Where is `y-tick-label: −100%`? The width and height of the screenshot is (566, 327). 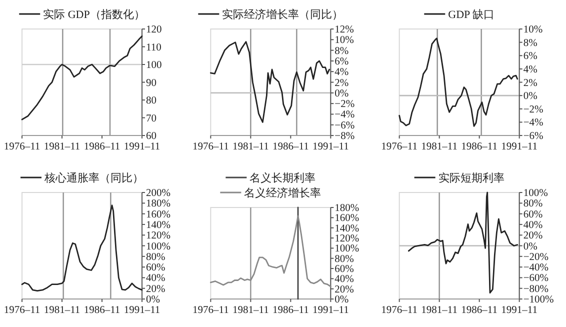
y-tick-label: −100% is located at coordinates (538, 300).